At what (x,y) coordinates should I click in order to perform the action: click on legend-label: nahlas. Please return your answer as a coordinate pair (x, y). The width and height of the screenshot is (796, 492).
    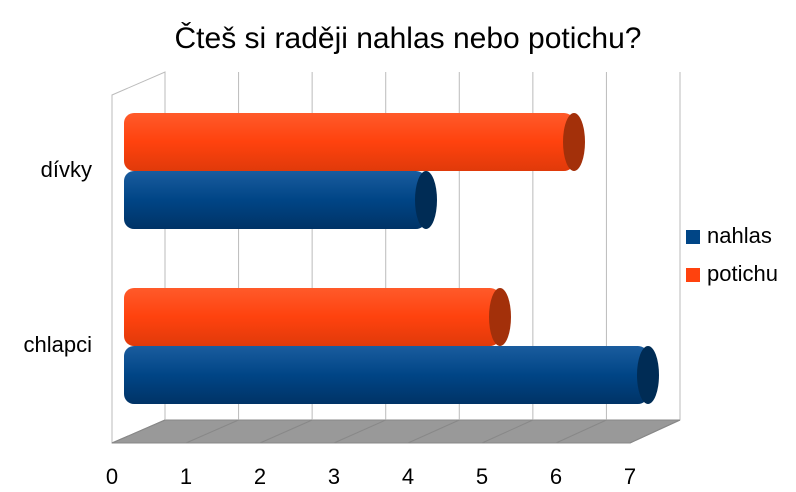
    Looking at the image, I should click on (739, 235).